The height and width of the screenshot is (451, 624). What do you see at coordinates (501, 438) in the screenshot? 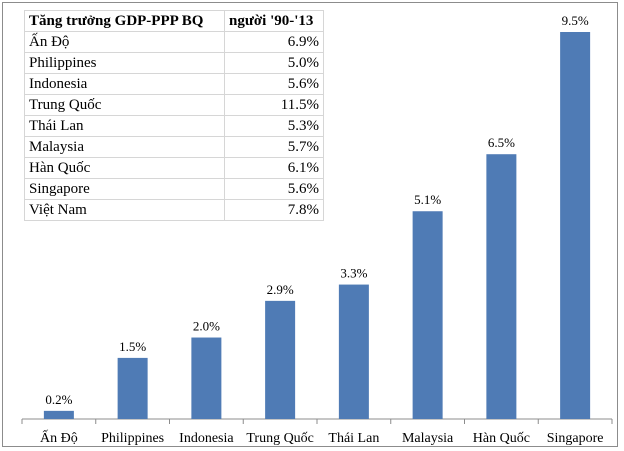
I see `x-tick-label: Hàn Quốc` at bounding box center [501, 438].